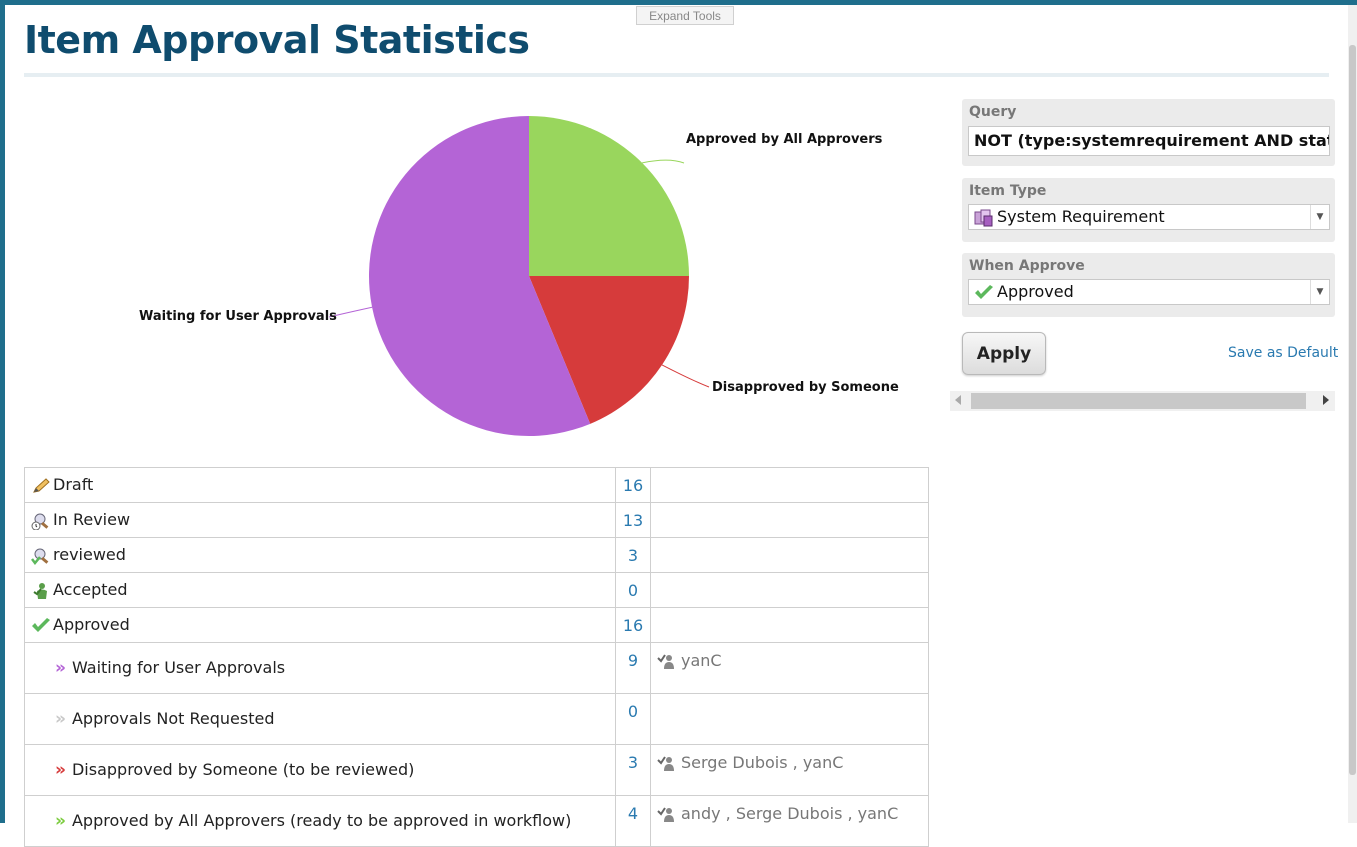  Describe the element at coordinates (1326, 400) in the screenshot. I see `scroll-right-arrow-icon` at that location.